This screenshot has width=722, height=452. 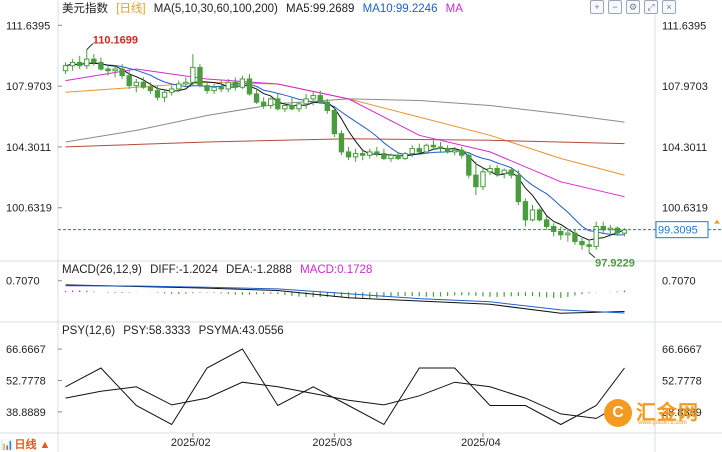 What do you see at coordinates (682, 381) in the screenshot?
I see `psy-y-label-right-1: 52.7778` at bounding box center [682, 381].